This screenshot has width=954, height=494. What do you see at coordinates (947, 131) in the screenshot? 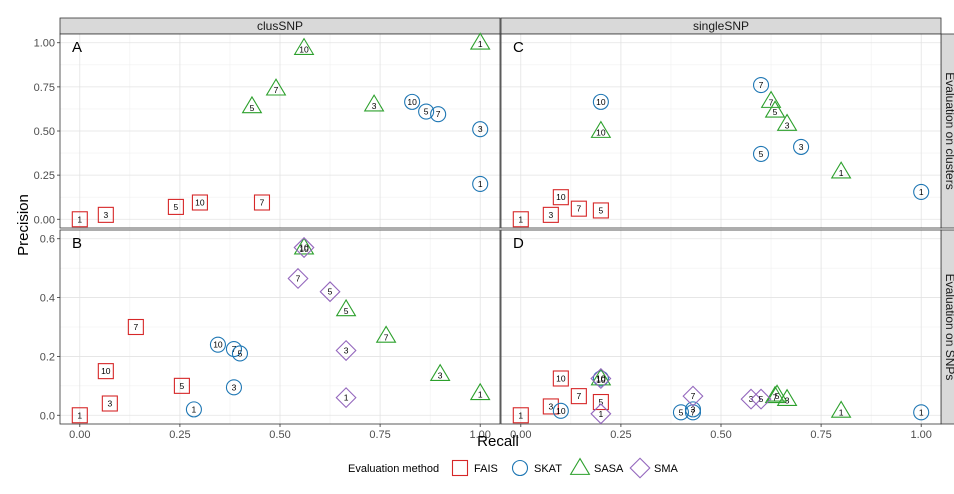
I see `facet-strip-row-0: Evaluation on clusters` at bounding box center [947, 131].